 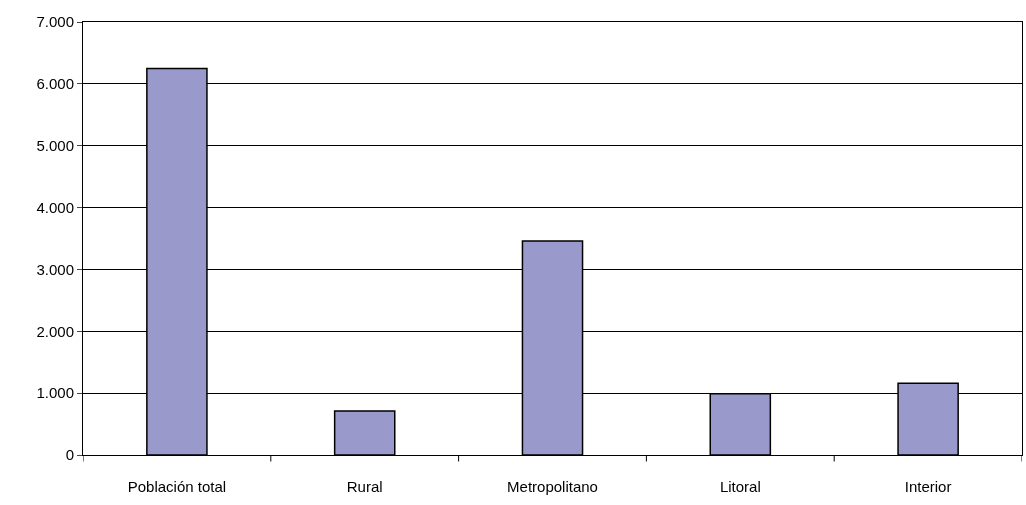 What do you see at coordinates (55, 269) in the screenshot?
I see `y-tick-label: 3.000` at bounding box center [55, 269].